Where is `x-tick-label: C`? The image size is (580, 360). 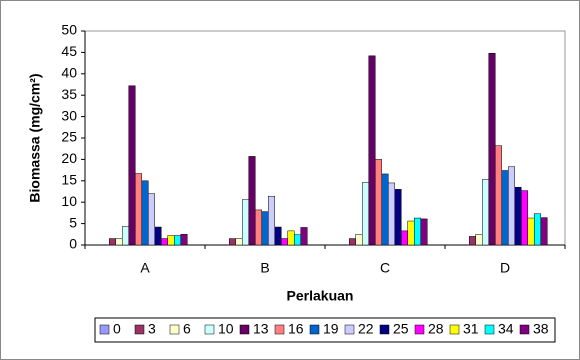 x-tick-label: C is located at coordinates (385, 268).